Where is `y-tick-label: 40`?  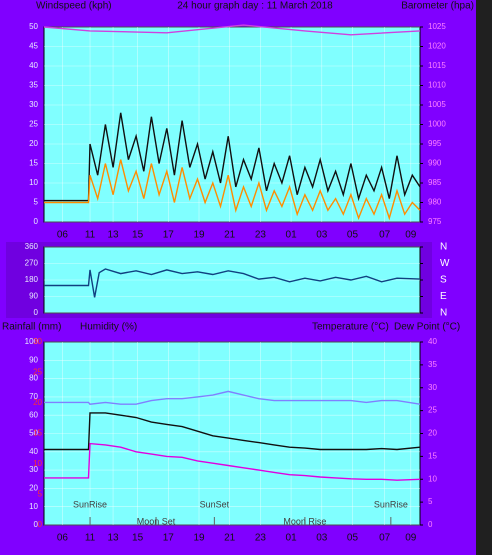 y-tick-label: 40 is located at coordinates (33, 65).